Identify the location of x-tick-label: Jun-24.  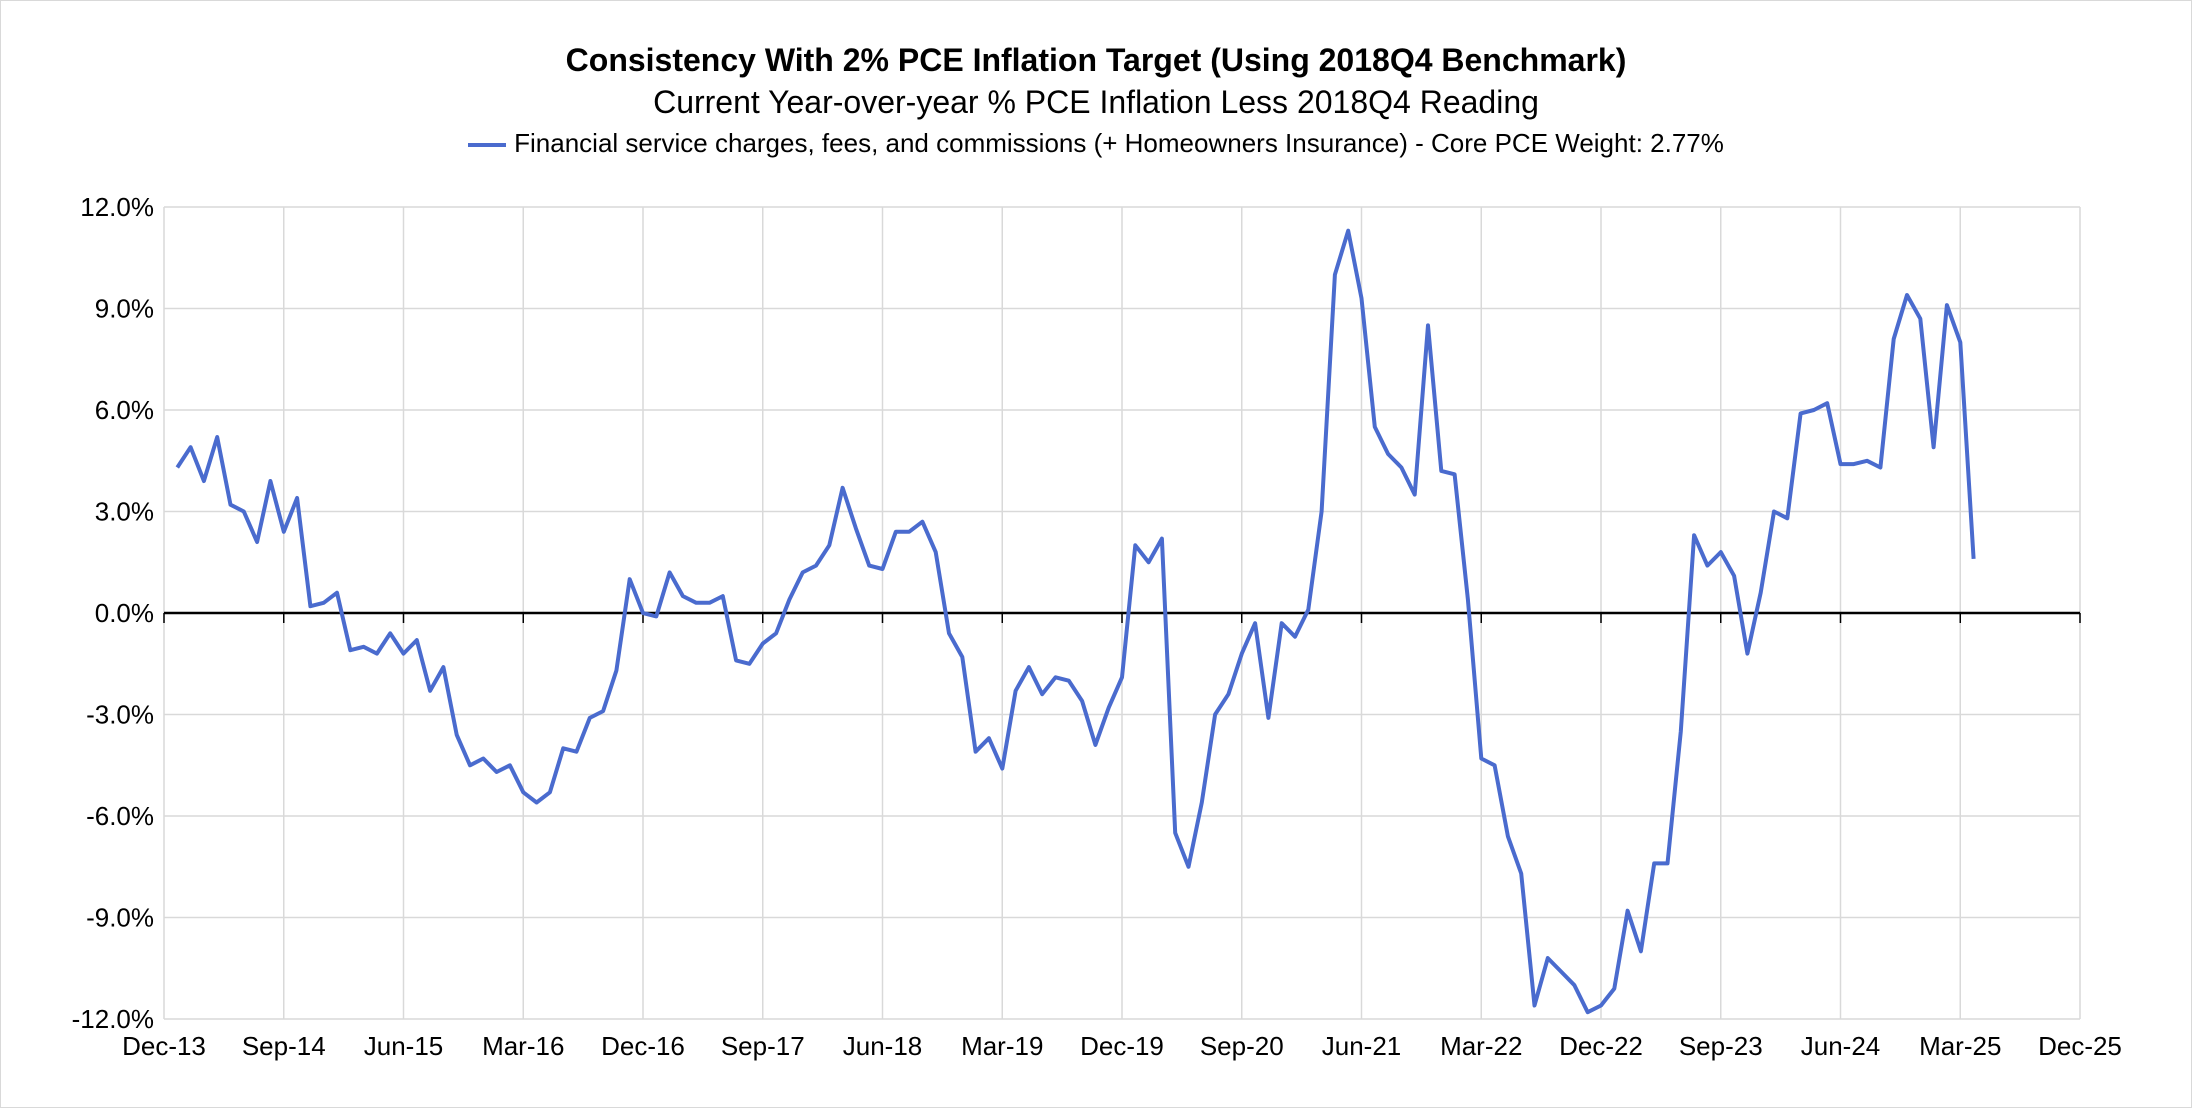
(1841, 1046).